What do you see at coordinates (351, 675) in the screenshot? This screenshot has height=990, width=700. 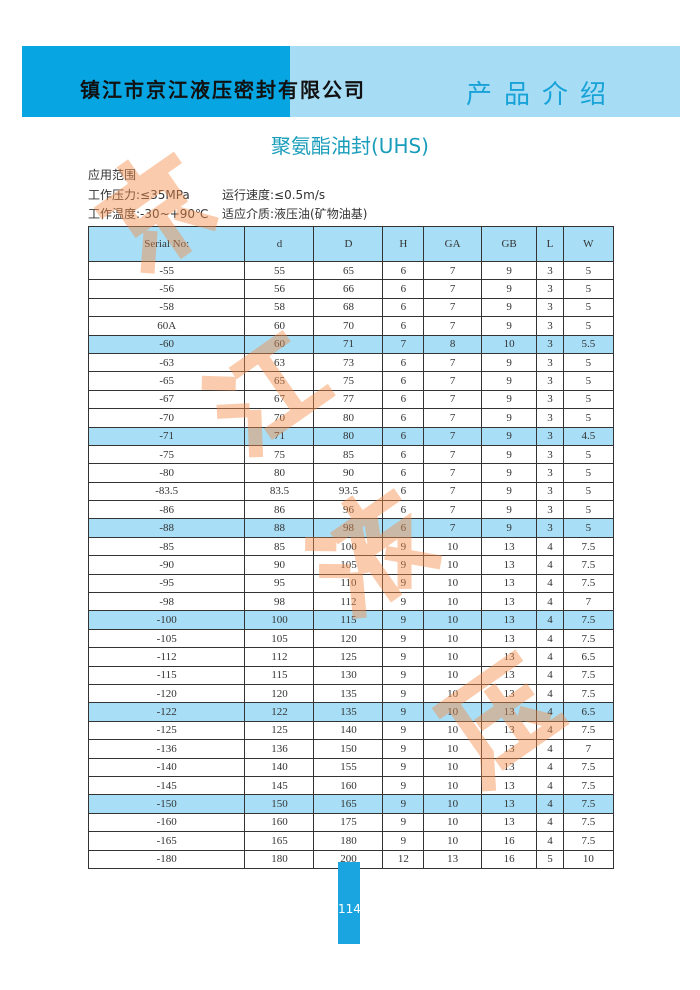 I see `table-row: -115 115 130 9 10 13 4 7.5` at bounding box center [351, 675].